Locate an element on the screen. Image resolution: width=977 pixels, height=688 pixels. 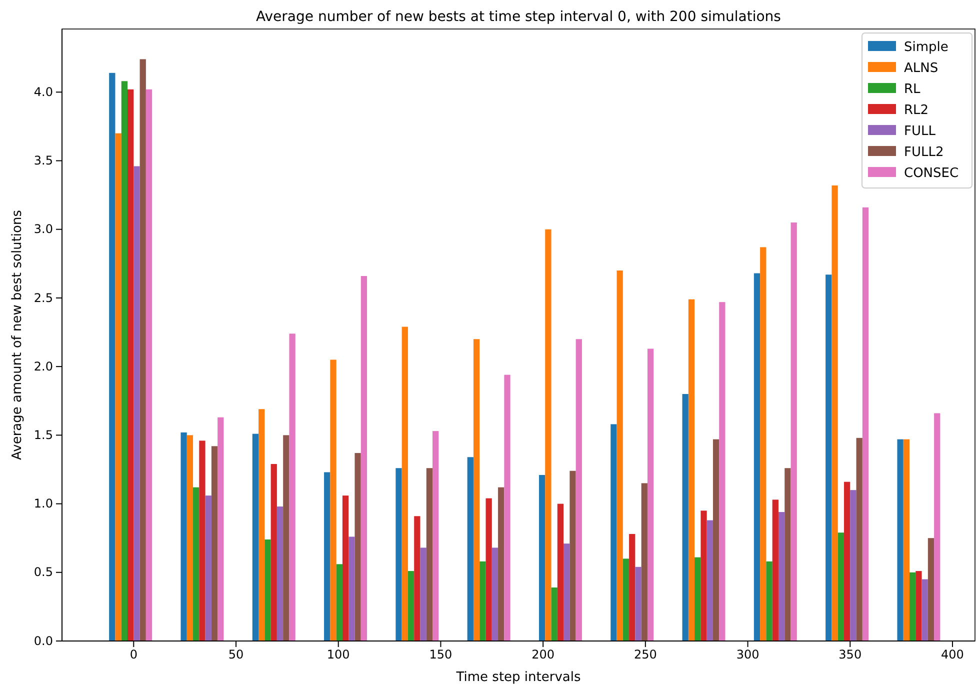
legend-label: RL is located at coordinates (913, 89).